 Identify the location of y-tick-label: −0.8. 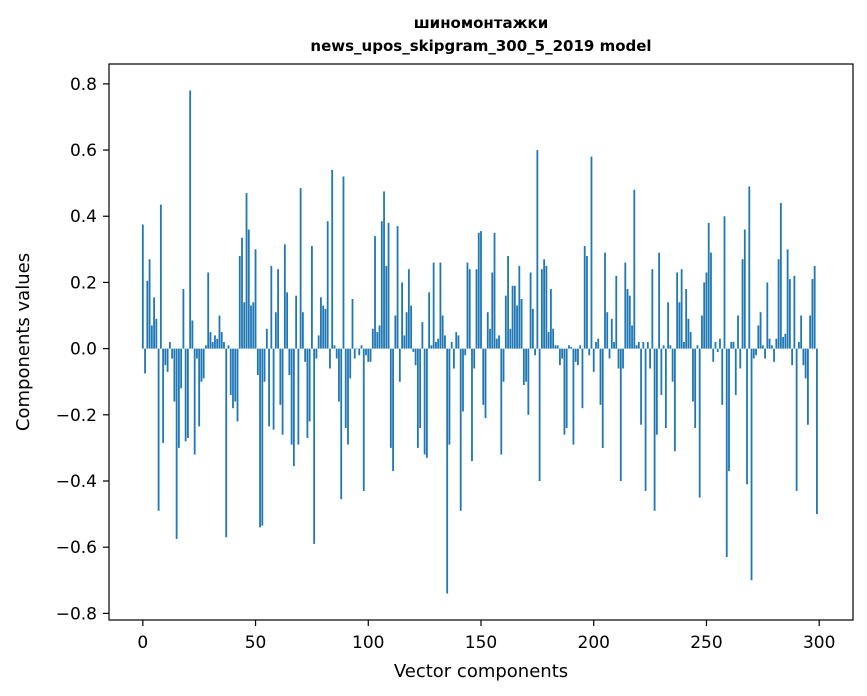
(76, 614).